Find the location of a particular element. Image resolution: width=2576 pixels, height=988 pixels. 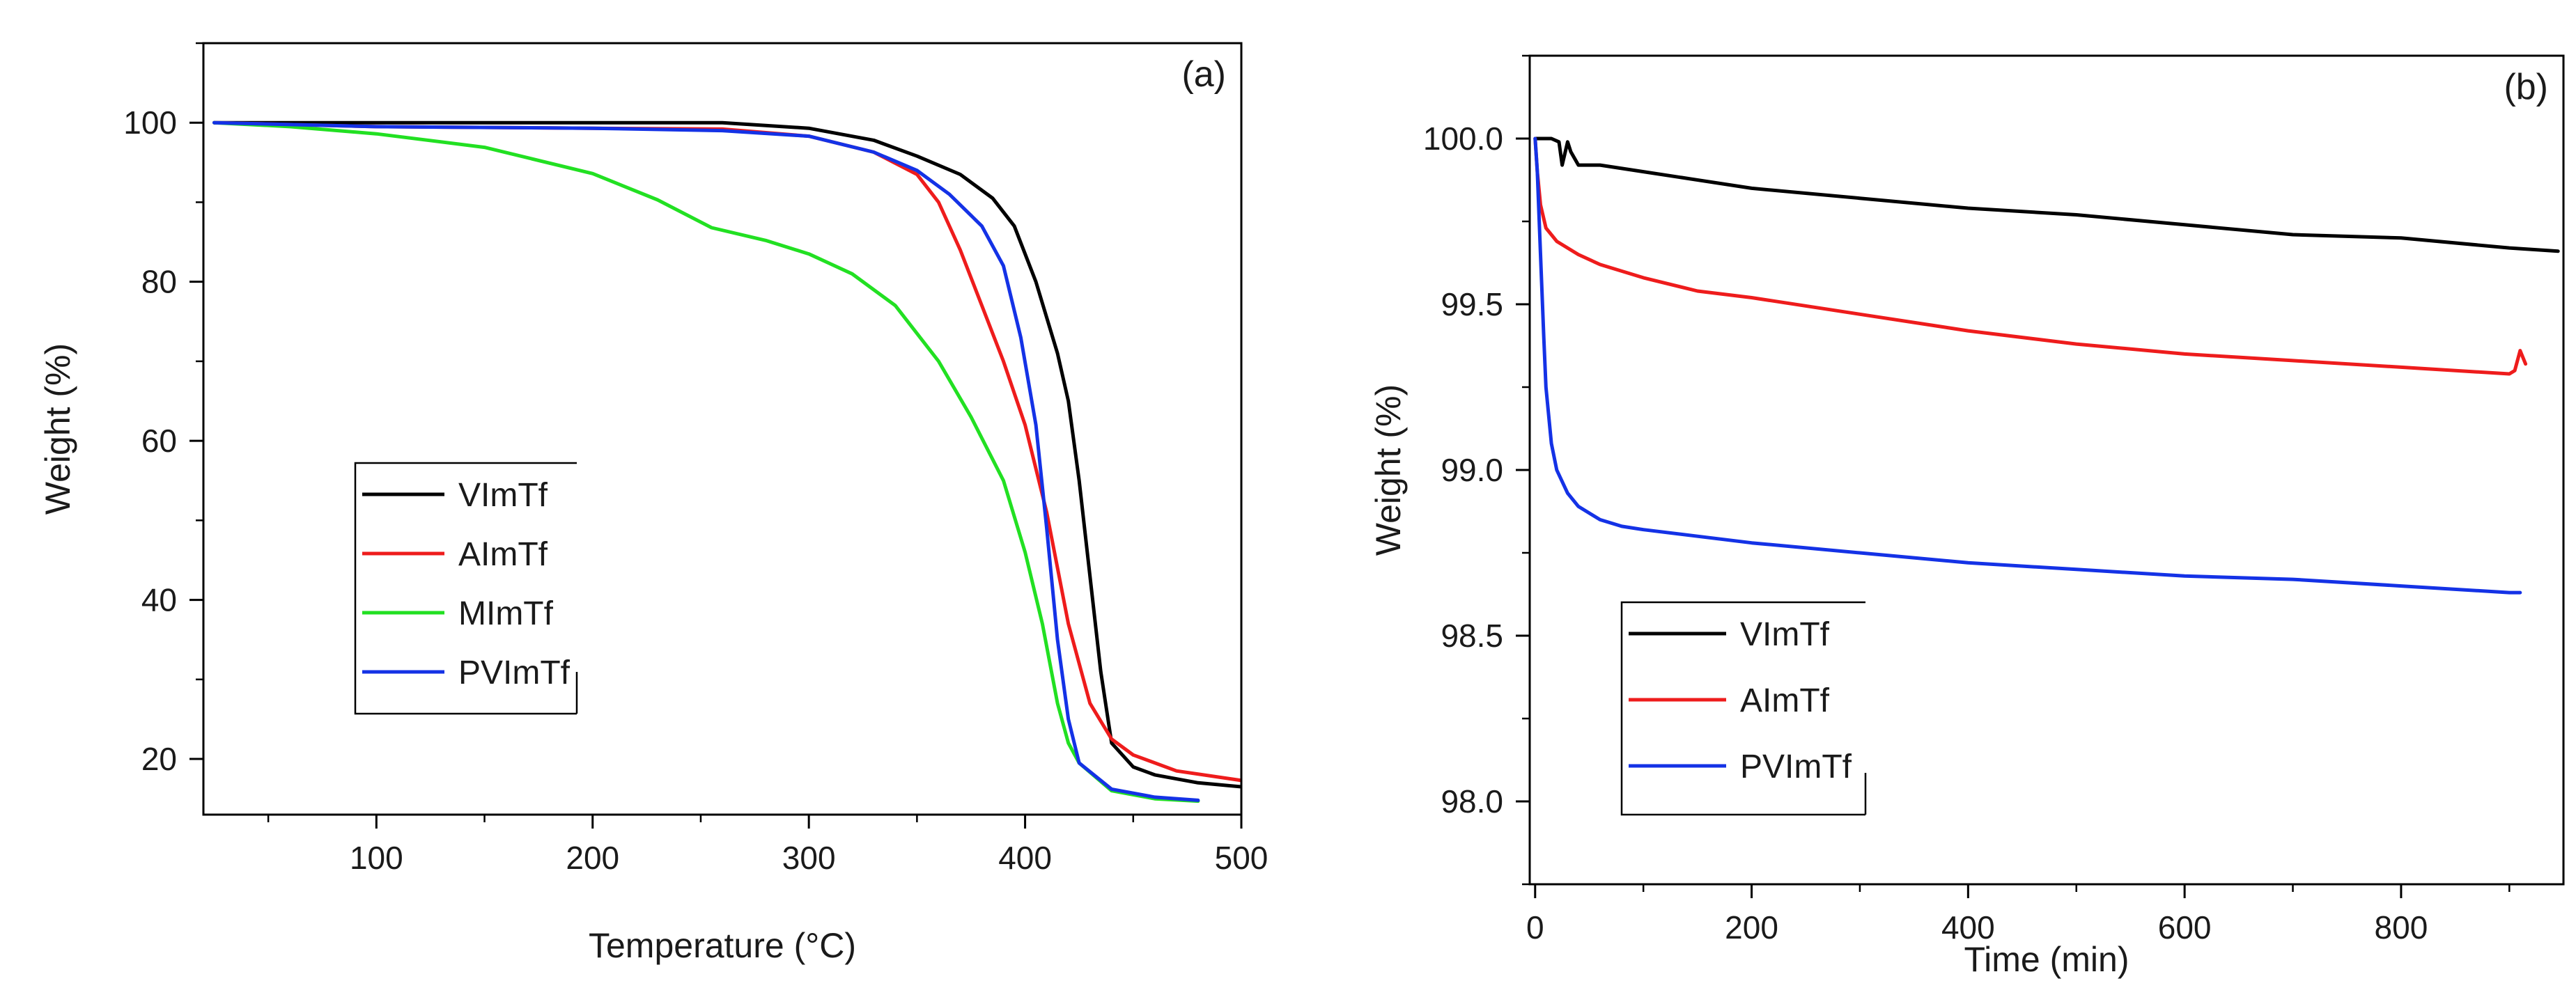

x-tick-label: 600 is located at coordinates (2185, 927).